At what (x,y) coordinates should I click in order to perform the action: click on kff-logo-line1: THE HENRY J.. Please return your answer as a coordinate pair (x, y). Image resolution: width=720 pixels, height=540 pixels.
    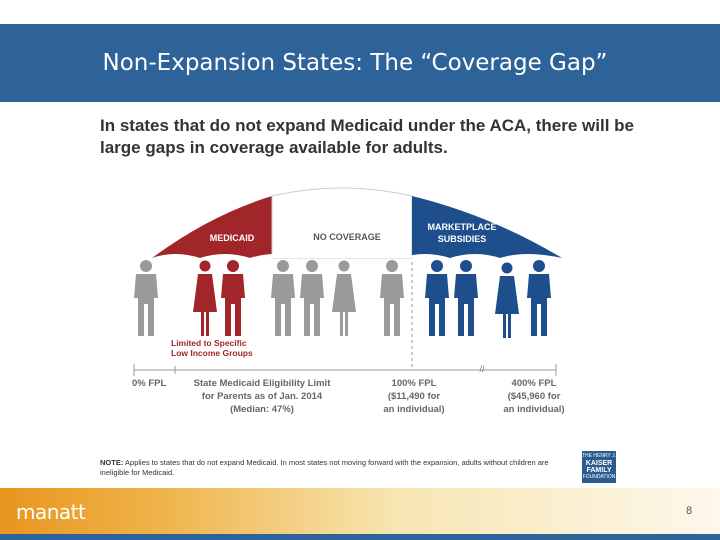
    Looking at the image, I should click on (599, 456).